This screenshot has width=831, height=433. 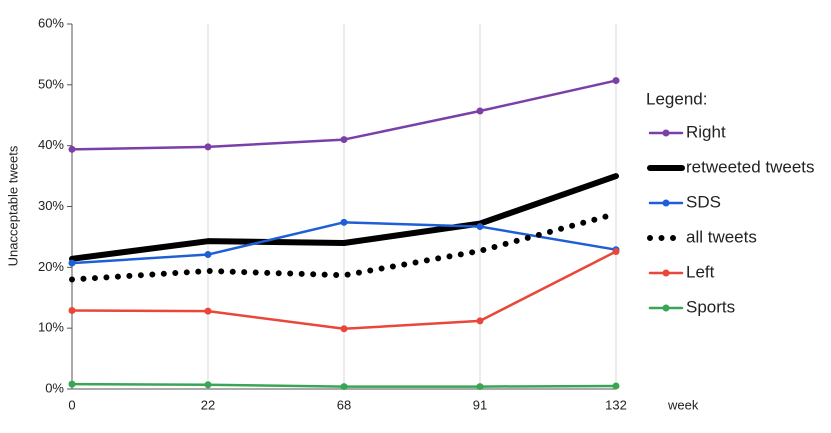 What do you see at coordinates (51, 266) in the screenshot?
I see `y-tick-label: 20%` at bounding box center [51, 266].